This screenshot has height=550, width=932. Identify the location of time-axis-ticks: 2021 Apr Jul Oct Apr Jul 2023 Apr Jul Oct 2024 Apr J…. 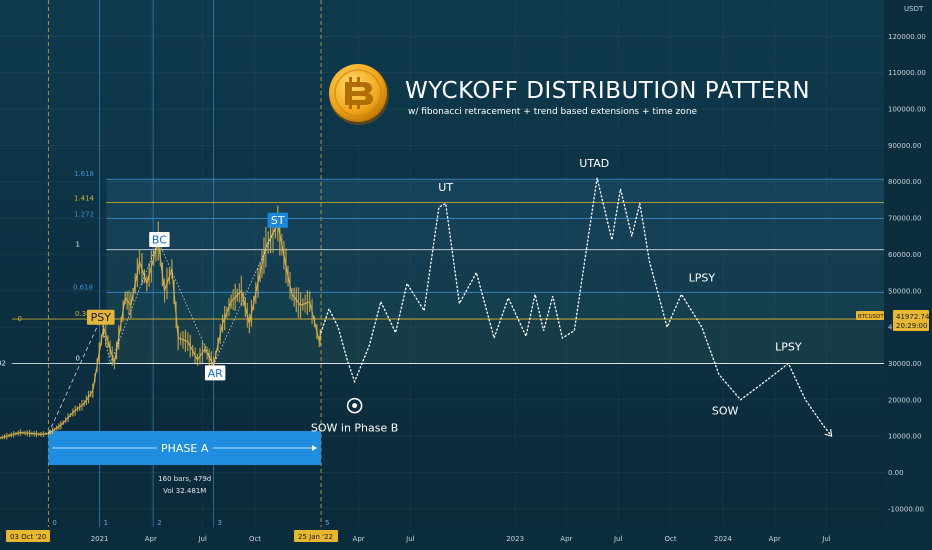
(461, 539).